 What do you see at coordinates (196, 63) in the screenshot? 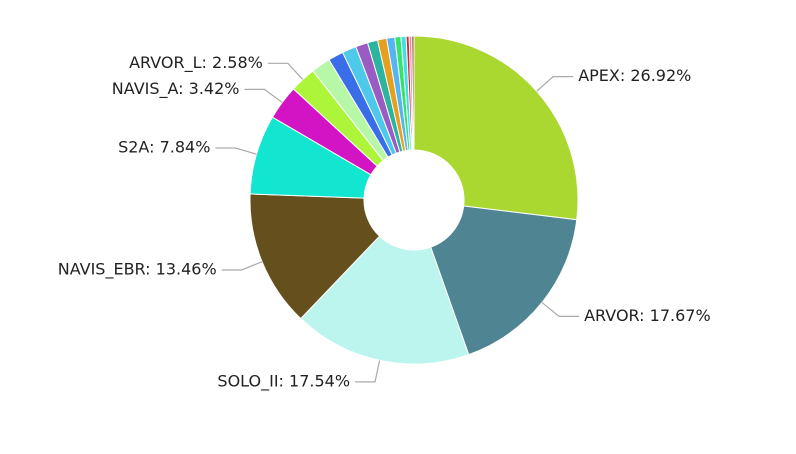
I see `slice-label: ARVOR_L: 2.58%` at bounding box center [196, 63].